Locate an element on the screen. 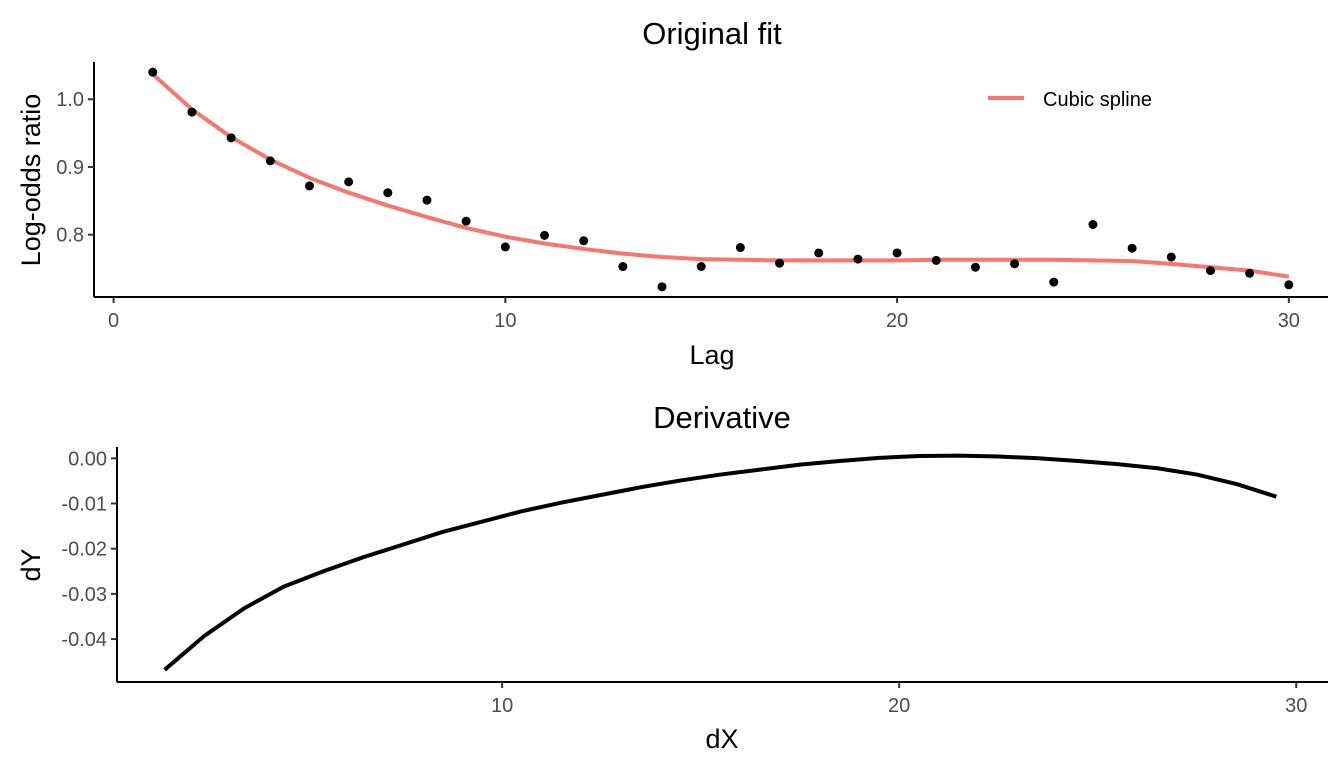  x-axis-title: Lag is located at coordinates (711, 355).